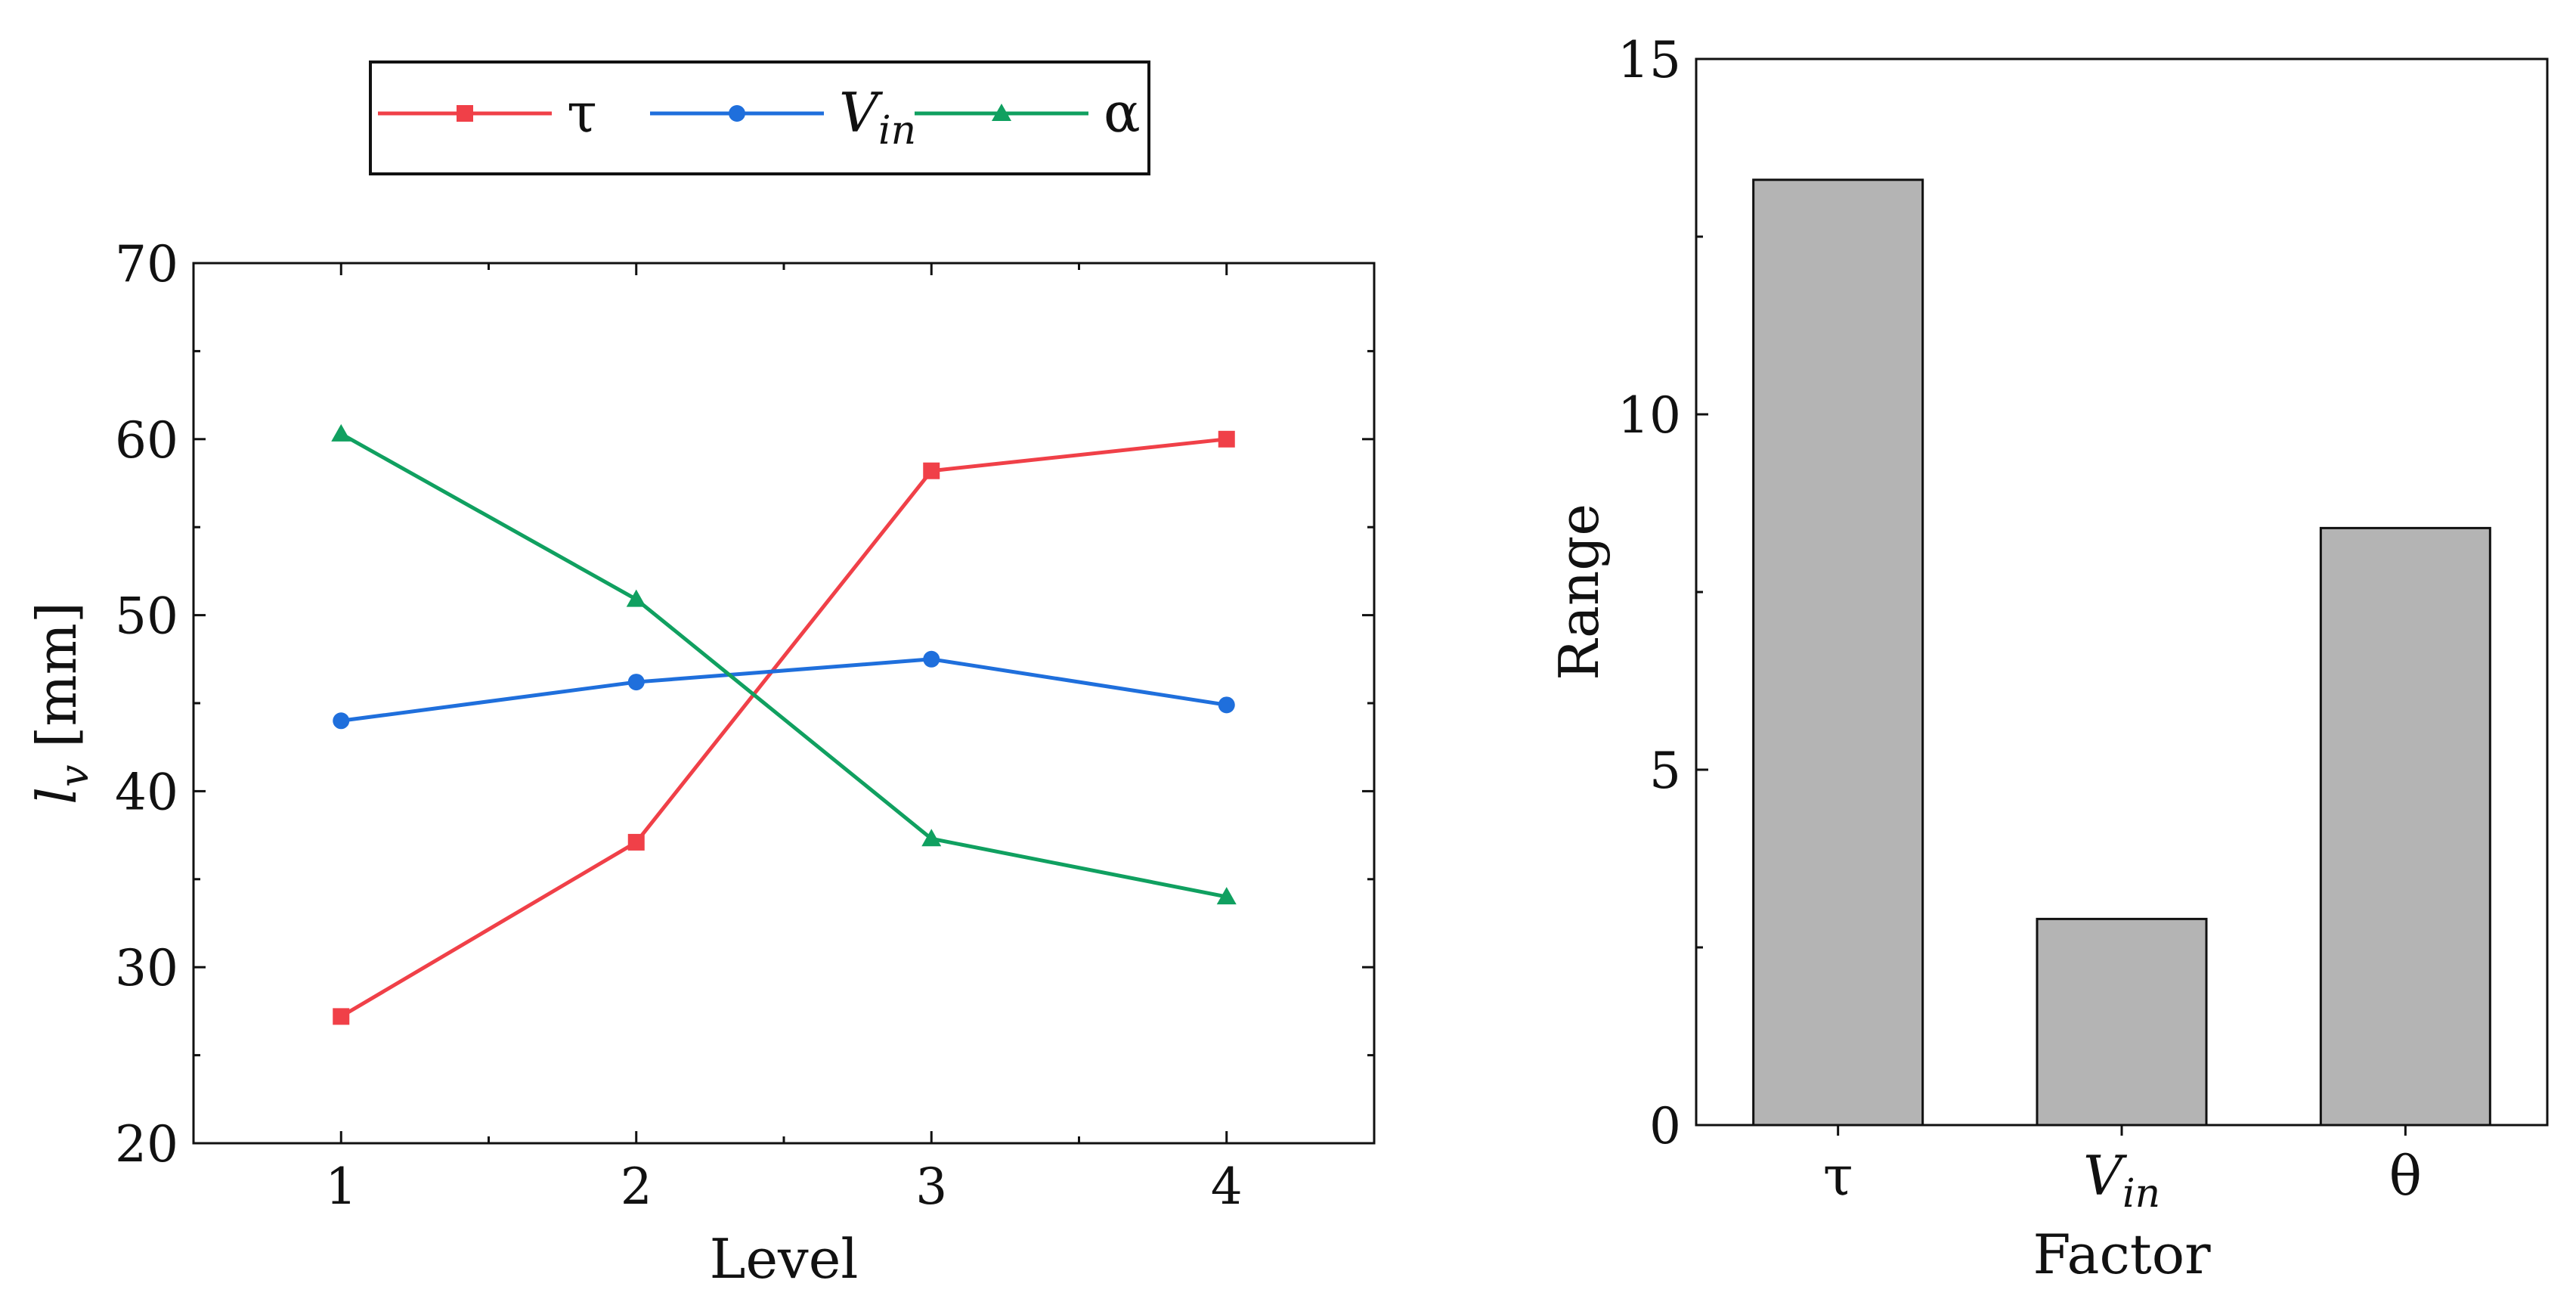 Image resolution: width=2576 pixels, height=1302 pixels. I want to click on y-tick-label: 70, so click(146, 264).